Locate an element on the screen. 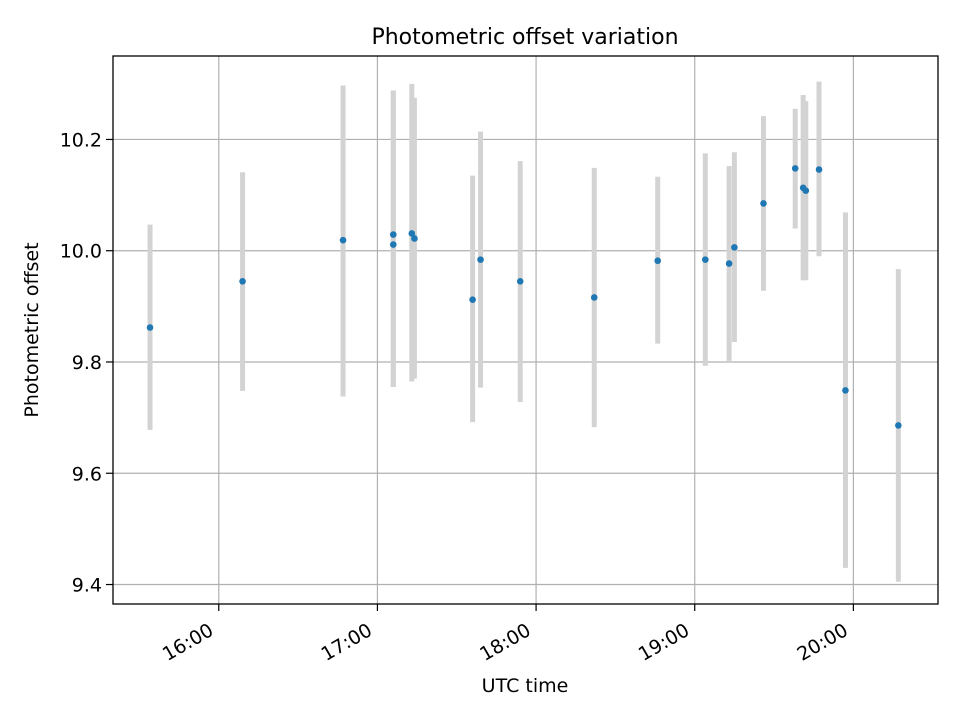 The image size is (960, 724). x-axis-ticks: 16:00 17:00 18:00 19:00 20:00 is located at coordinates (506, 635).